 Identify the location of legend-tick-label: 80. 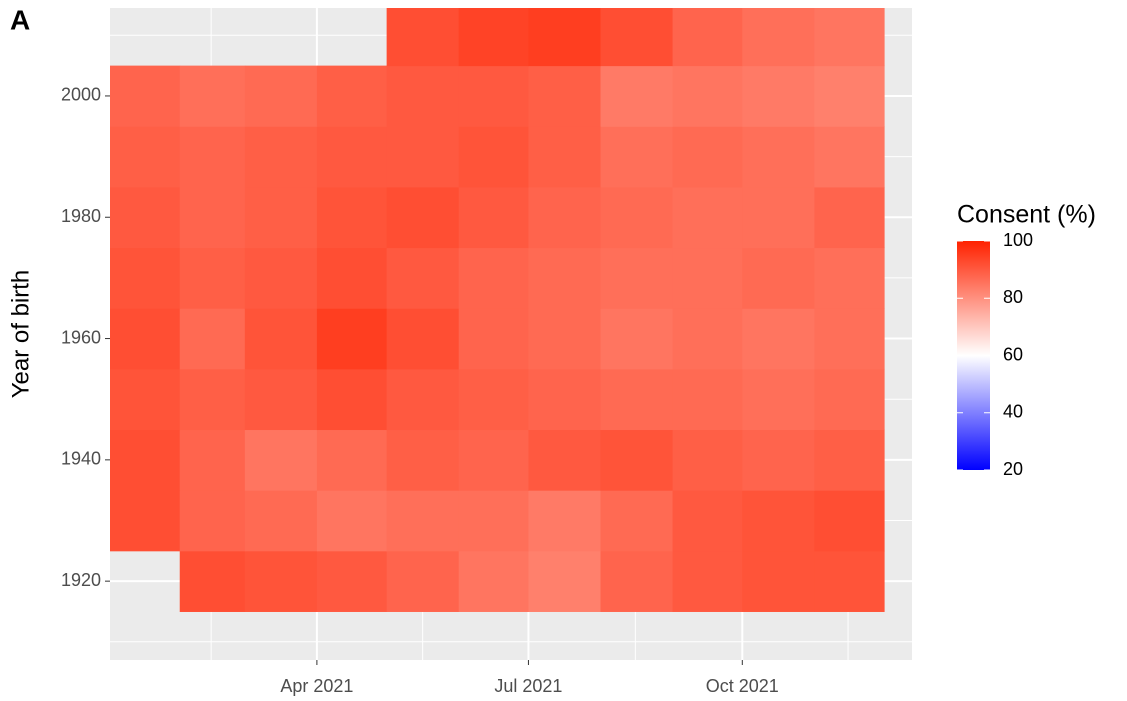
(1013, 297).